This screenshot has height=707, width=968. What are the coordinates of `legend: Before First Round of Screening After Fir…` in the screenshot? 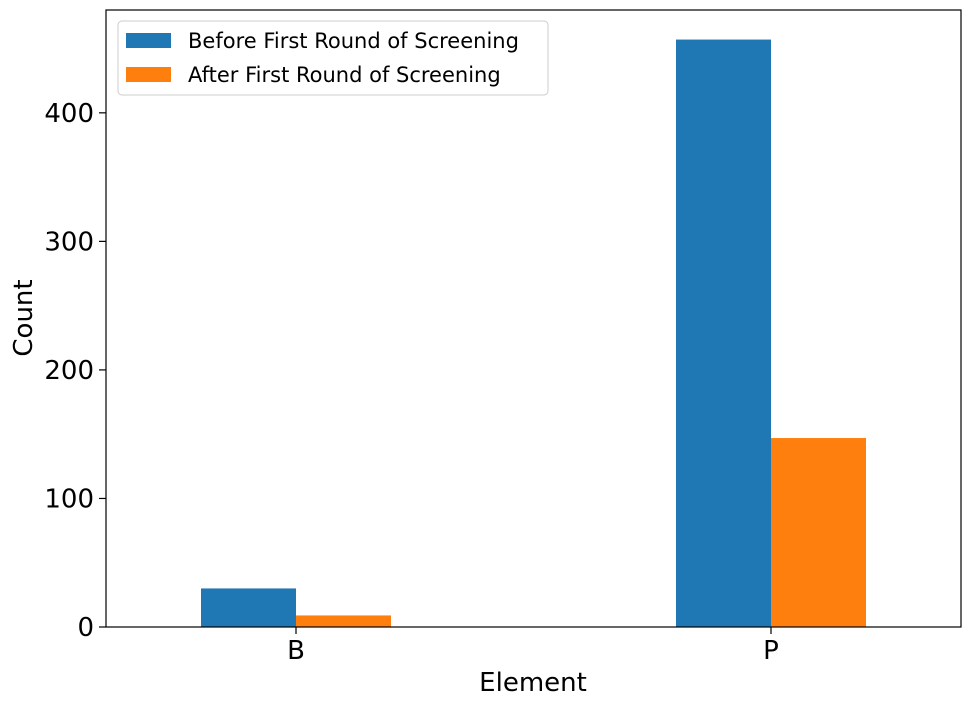 It's located at (333, 58).